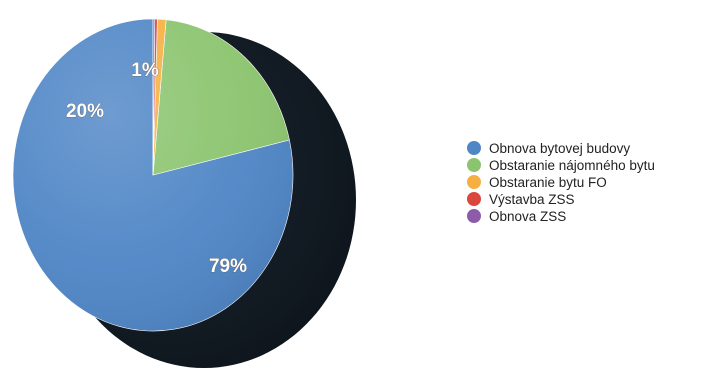  I want to click on pie-data-label-3: 1%, so click(145, 70).